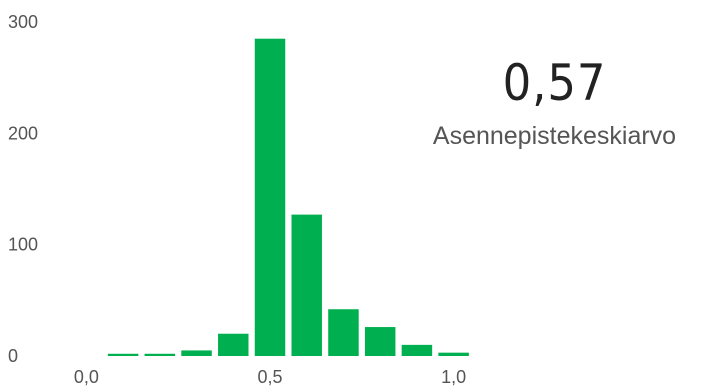  I want to click on kpi-card: 0,57 Asennepistekeskiarvo, so click(554, 103).